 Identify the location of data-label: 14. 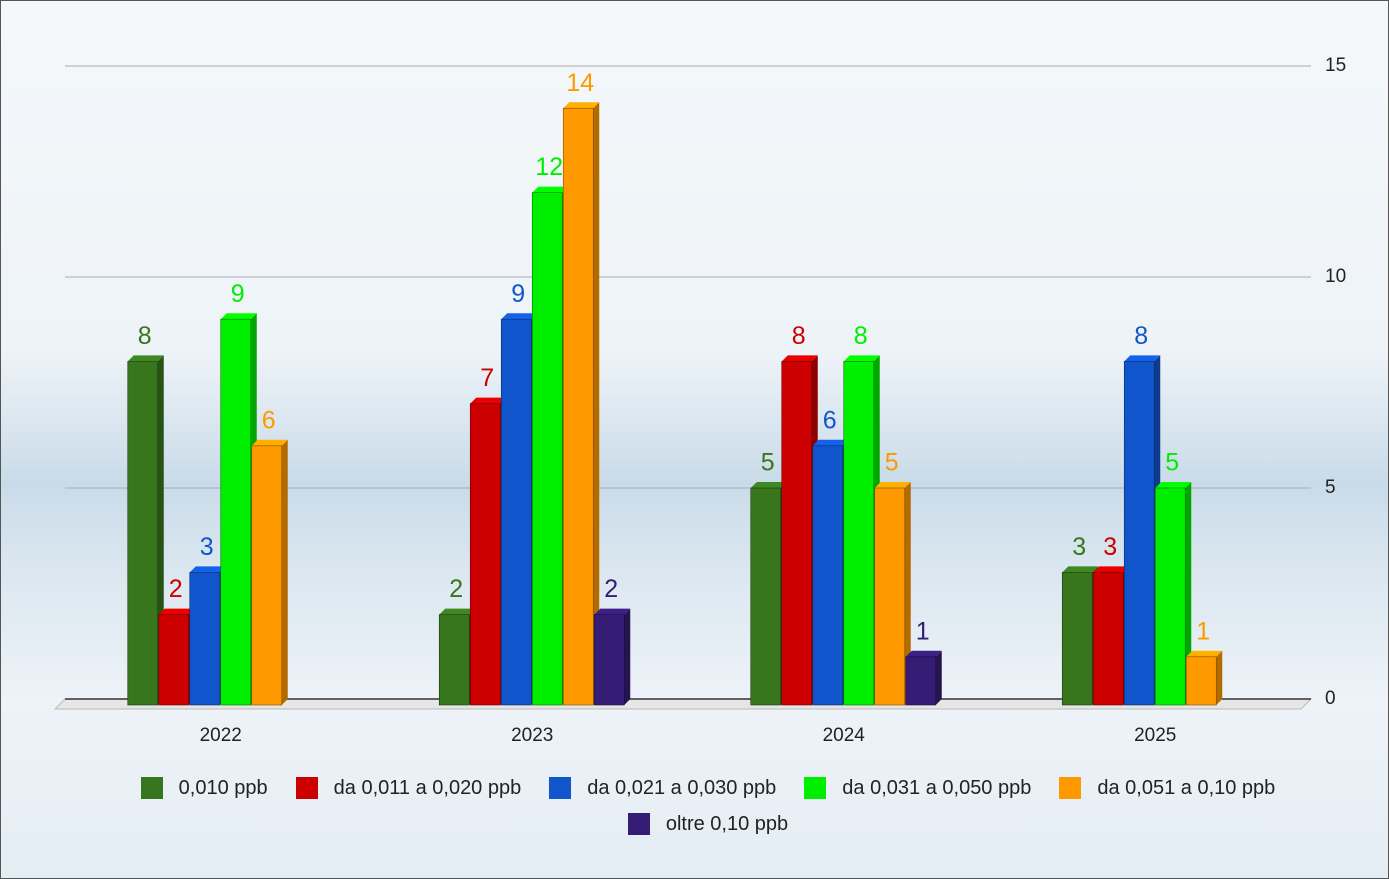
(580, 83).